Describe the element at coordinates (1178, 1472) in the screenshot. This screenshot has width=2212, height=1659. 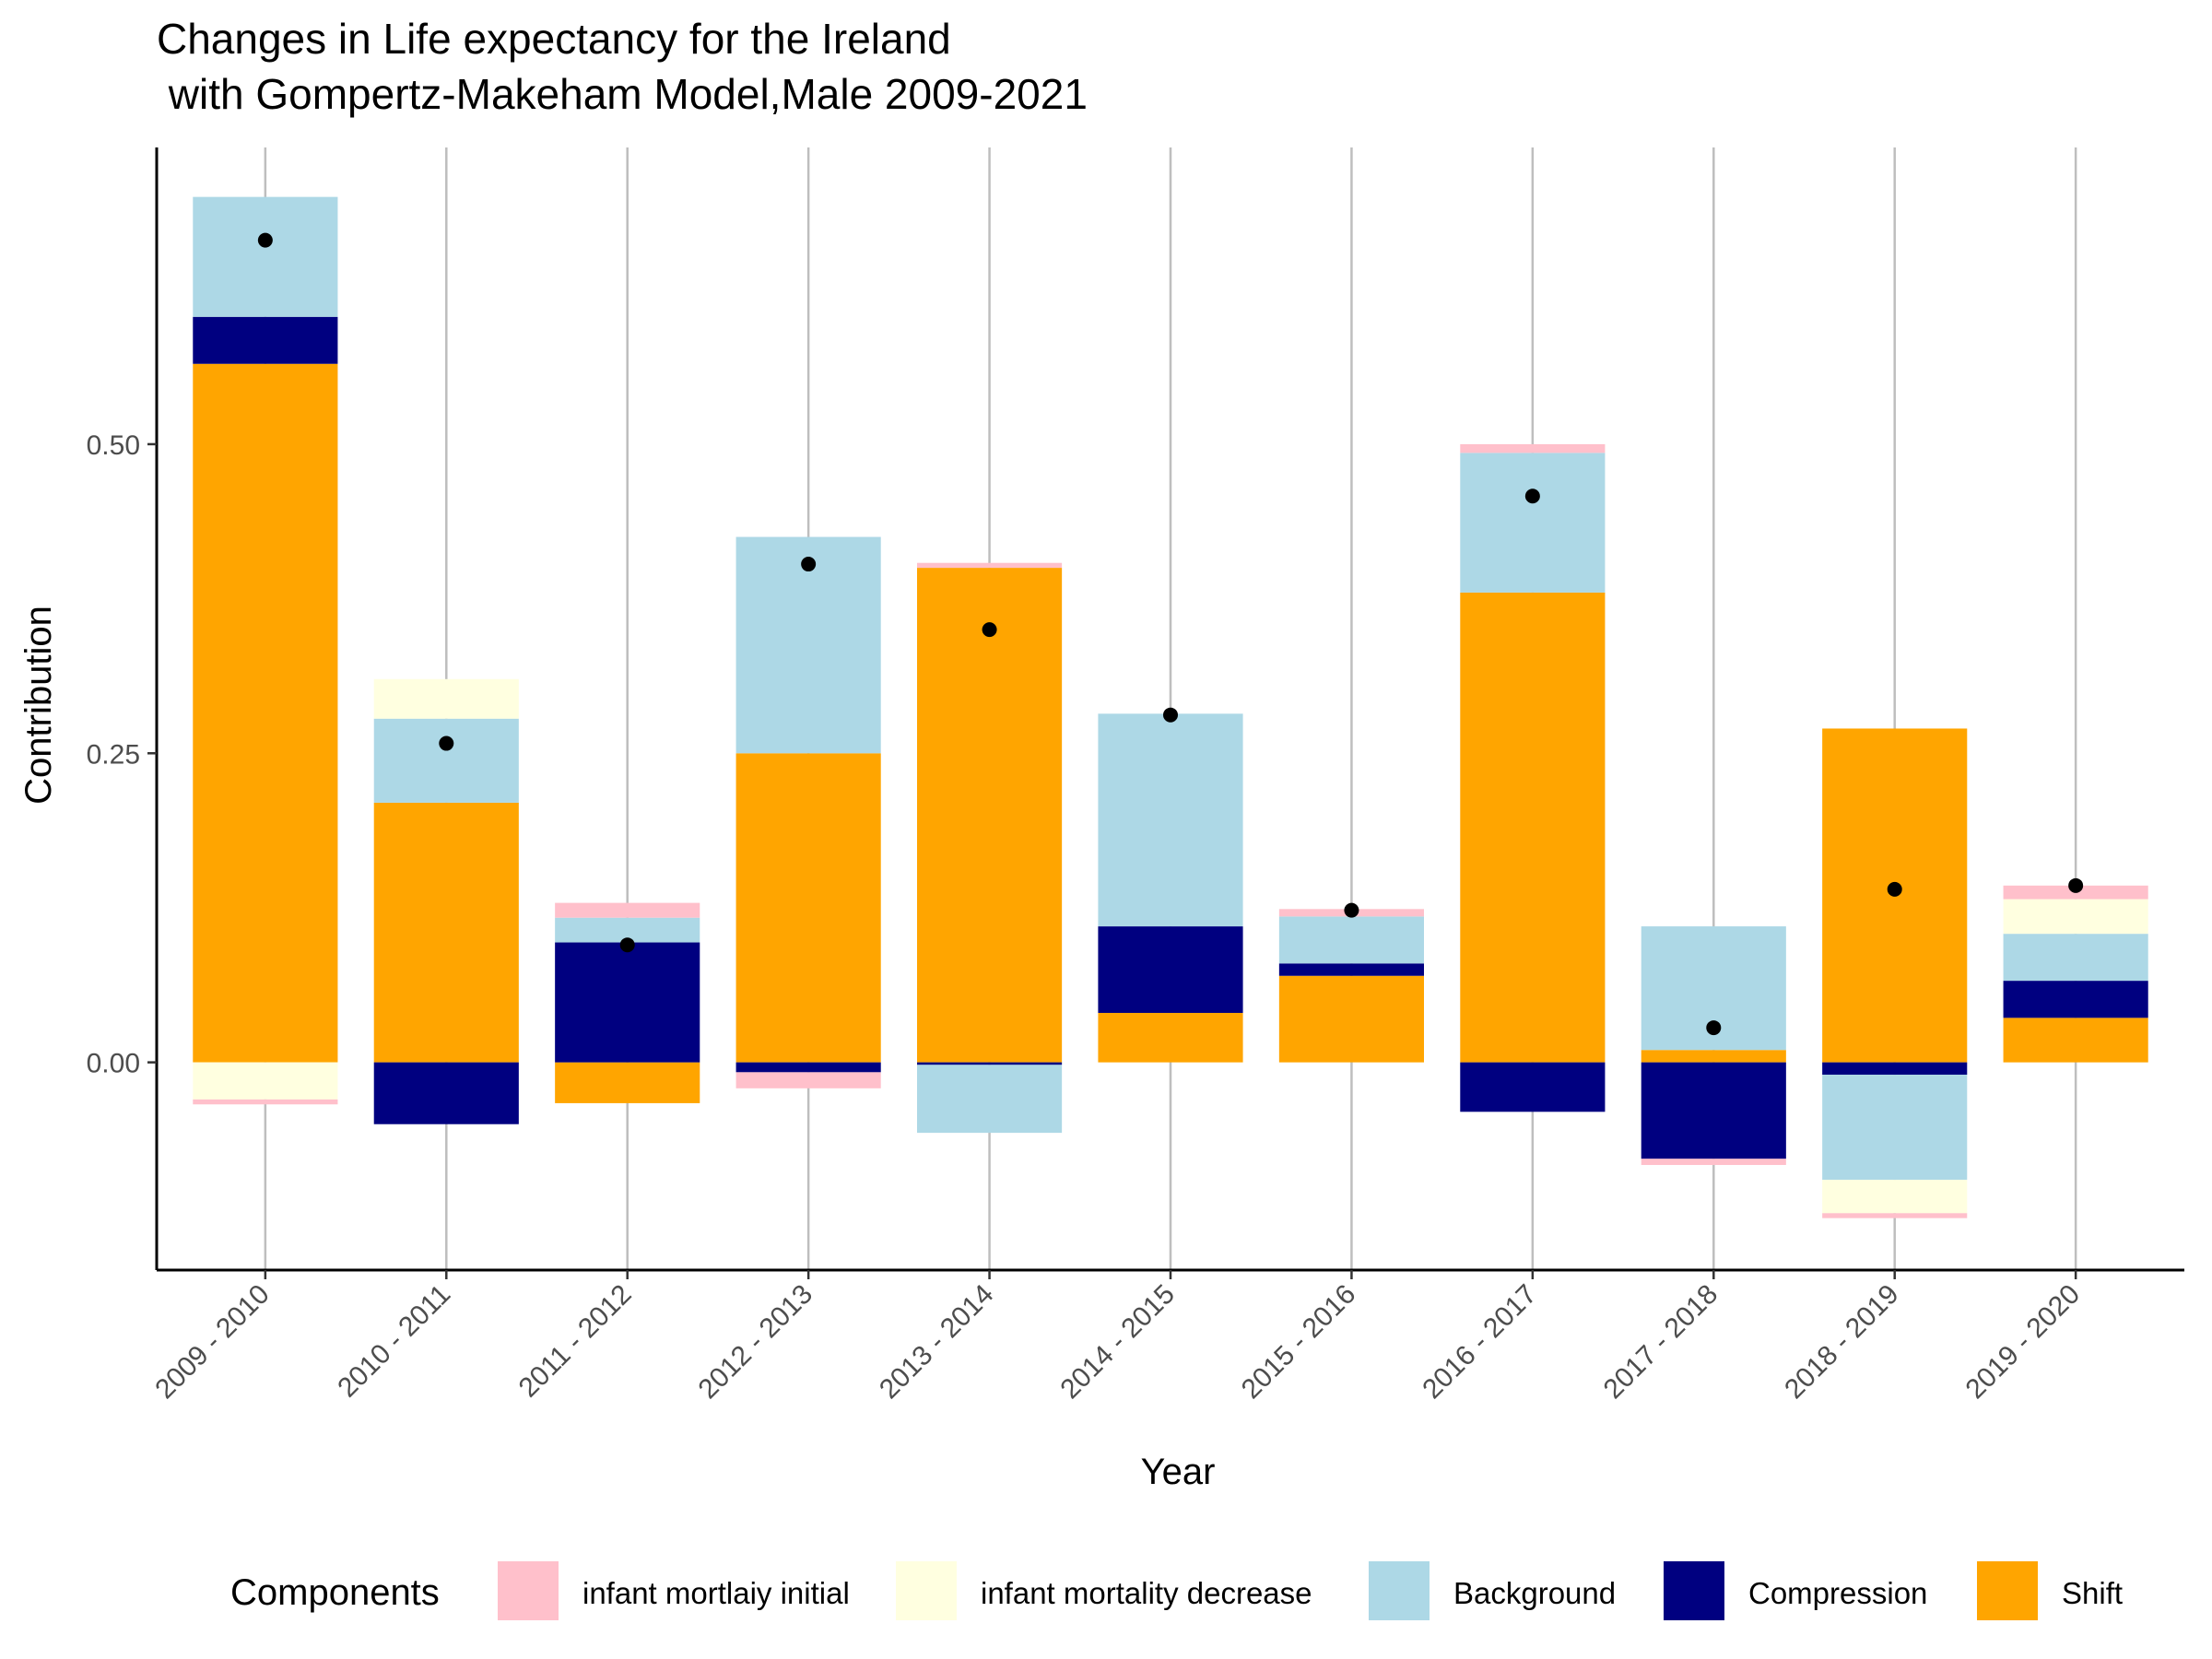
I see `x-axis-title: Year` at that location.